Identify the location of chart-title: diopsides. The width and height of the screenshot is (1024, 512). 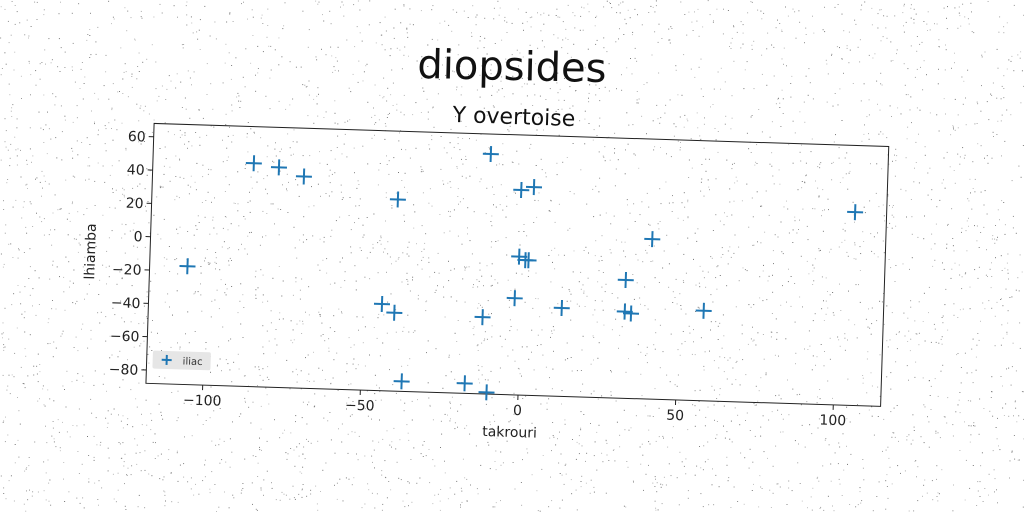
(512, 67).